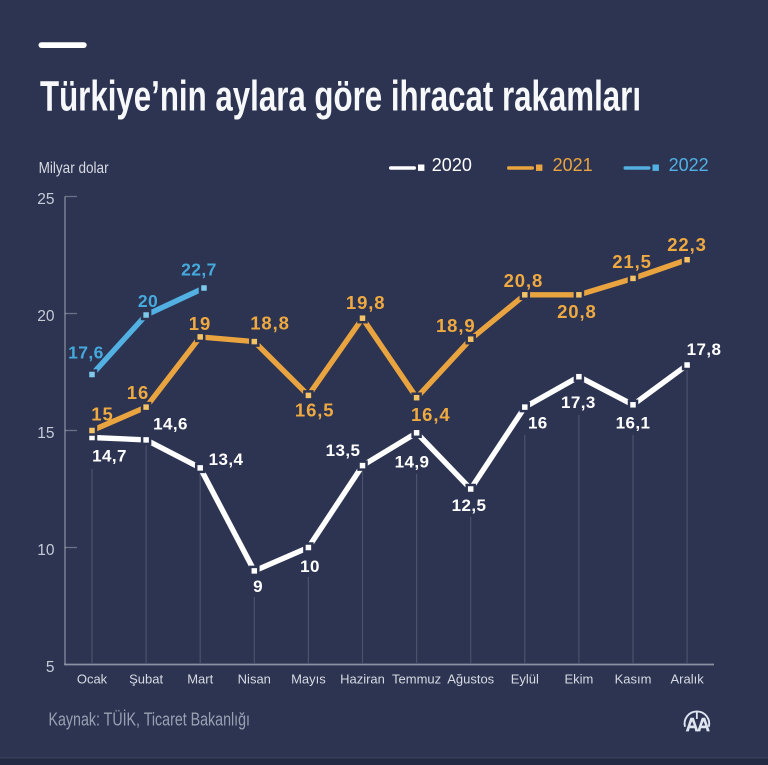  I want to click on svg-text: 25, so click(45, 199).